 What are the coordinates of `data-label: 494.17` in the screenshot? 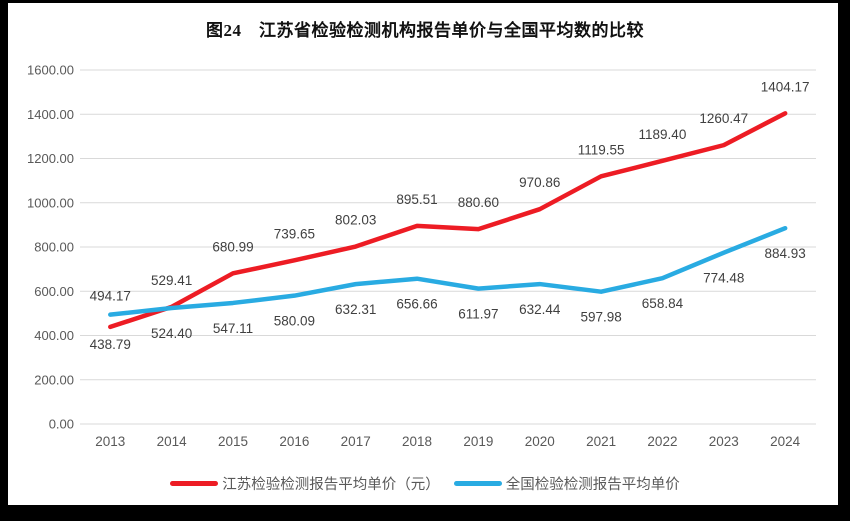 It's located at (110, 296).